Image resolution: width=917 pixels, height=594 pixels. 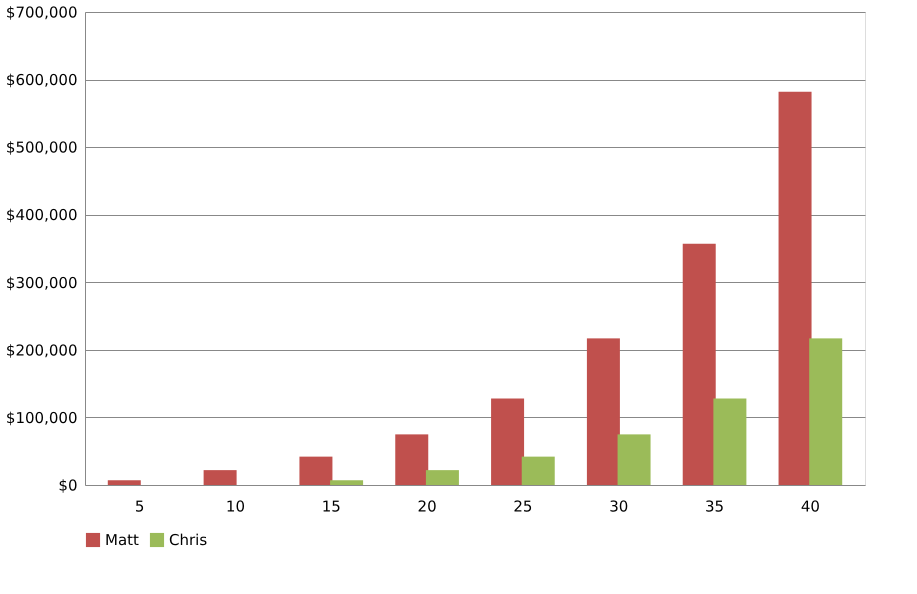 What do you see at coordinates (235, 507) in the screenshot?
I see `x-tick-label: 10` at bounding box center [235, 507].